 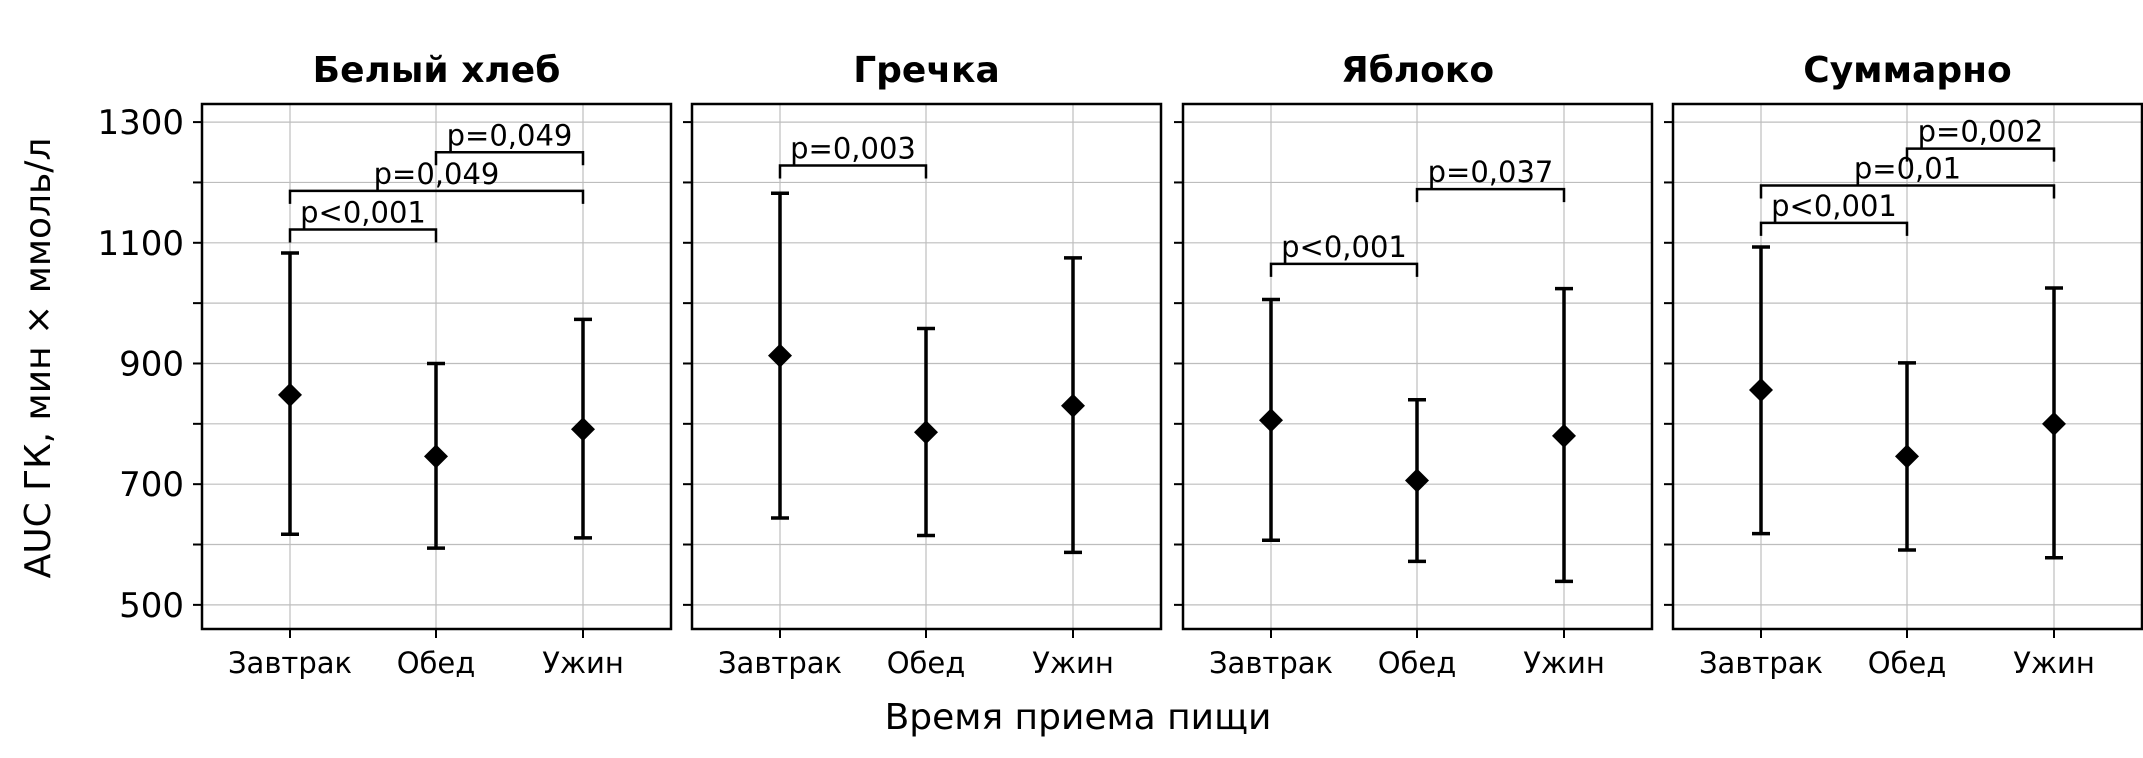 What do you see at coordinates (1981, 132) in the screenshot?
I see `p-value-label: p=0,002` at bounding box center [1981, 132].